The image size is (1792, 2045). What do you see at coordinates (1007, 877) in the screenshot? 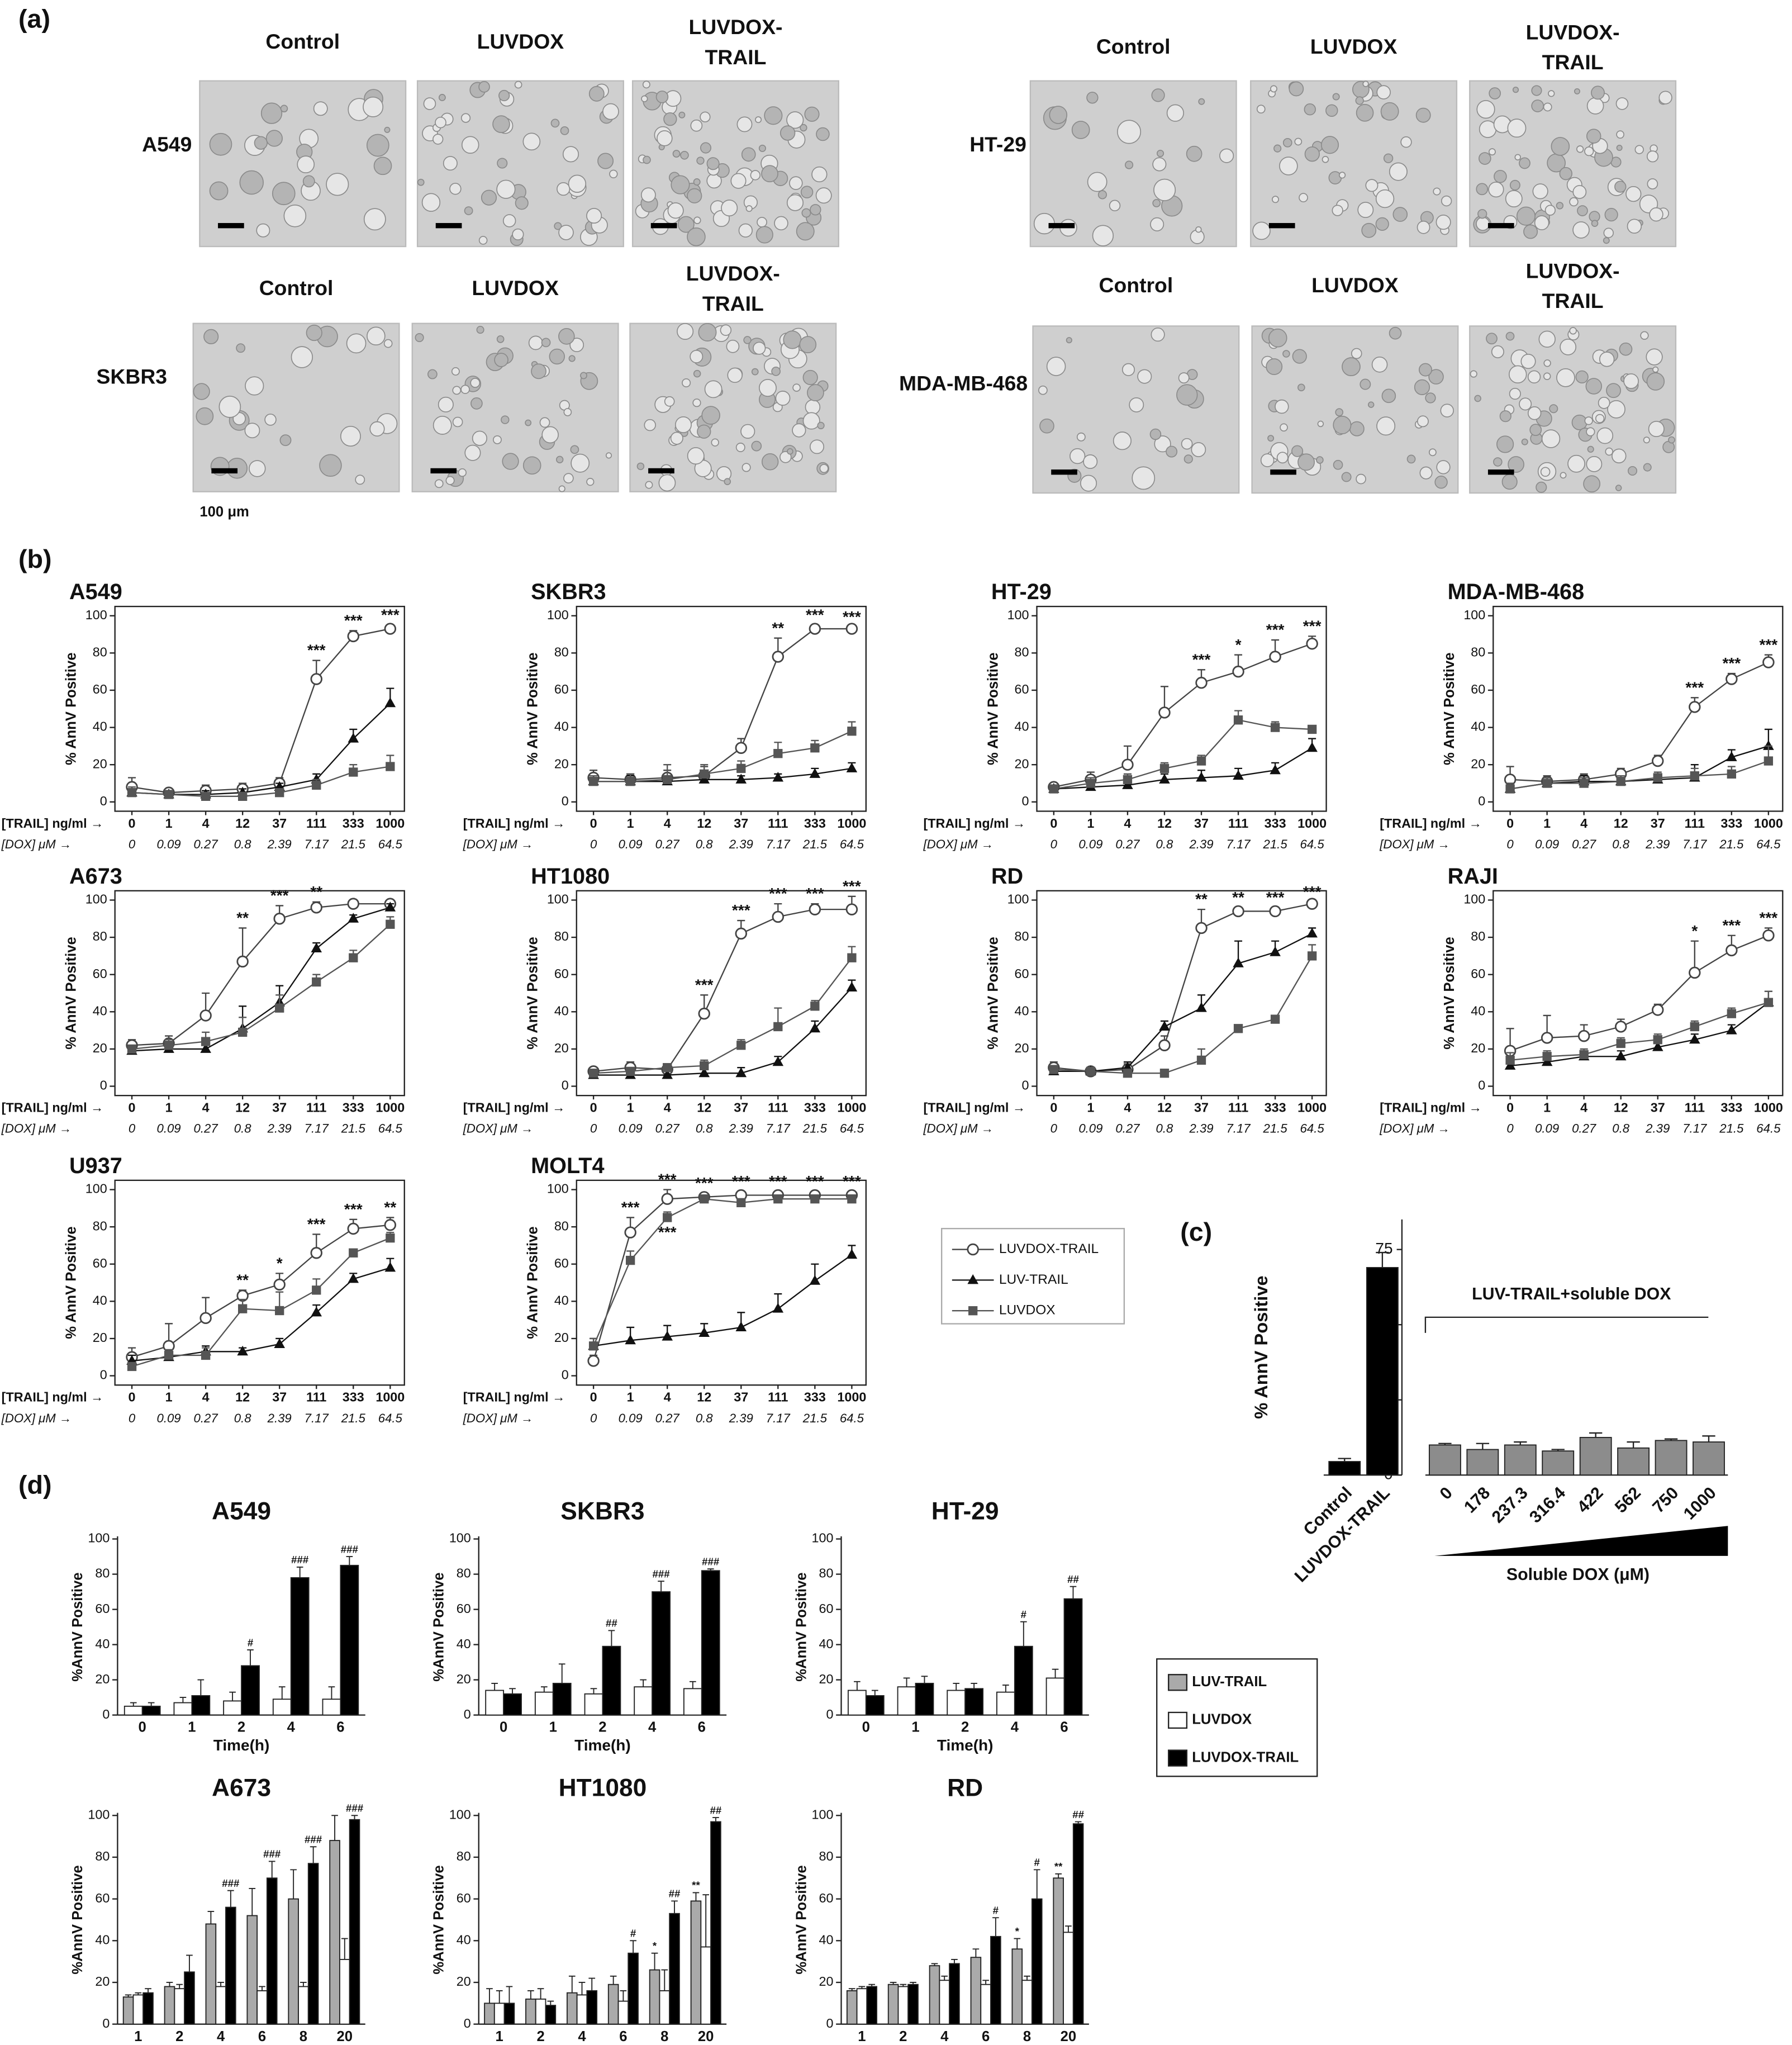
I see `chart-title: RD` at bounding box center [1007, 877].